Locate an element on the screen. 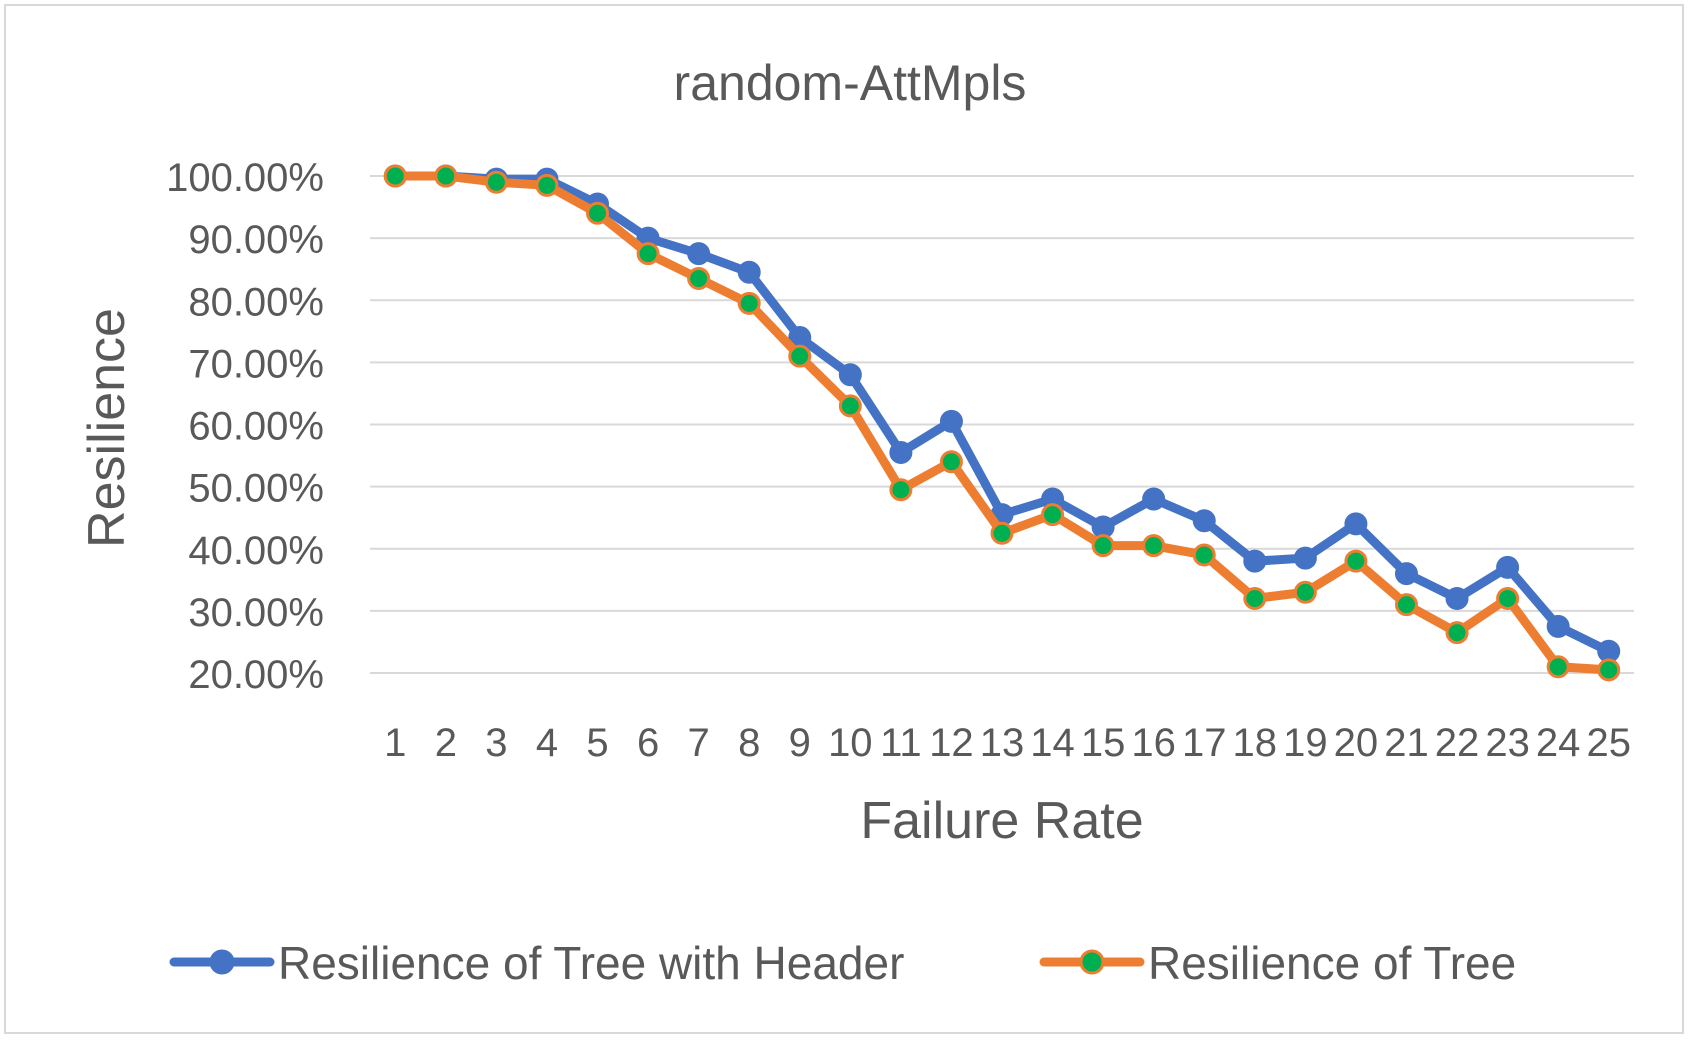  y-tick-label: 20.00% is located at coordinates (256, 675).